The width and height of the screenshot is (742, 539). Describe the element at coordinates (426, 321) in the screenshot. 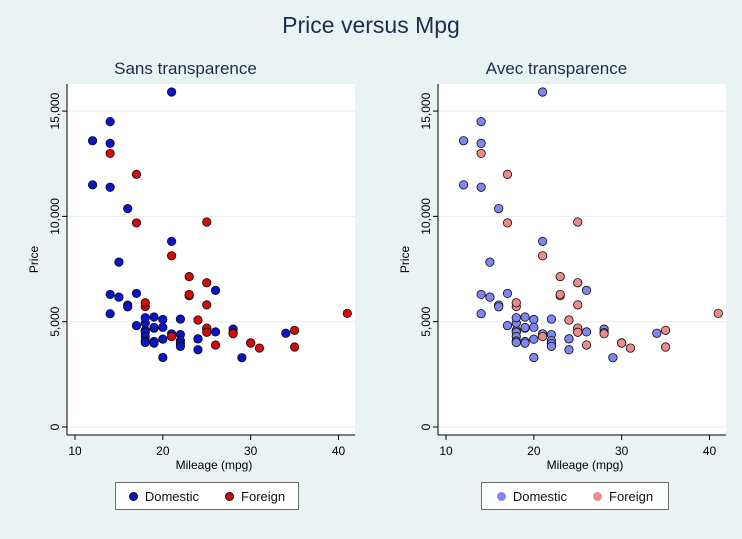

I see `y-tick-label: 5,000` at that location.